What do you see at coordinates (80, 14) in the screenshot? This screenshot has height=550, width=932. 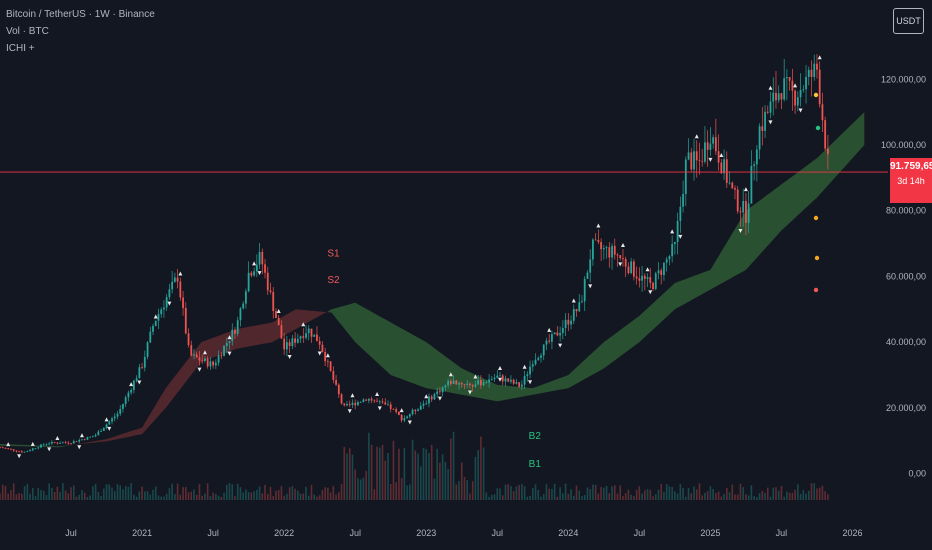 I see `symbol-title: Bitcoin / TetherUS · 1W · Binance` at bounding box center [80, 14].